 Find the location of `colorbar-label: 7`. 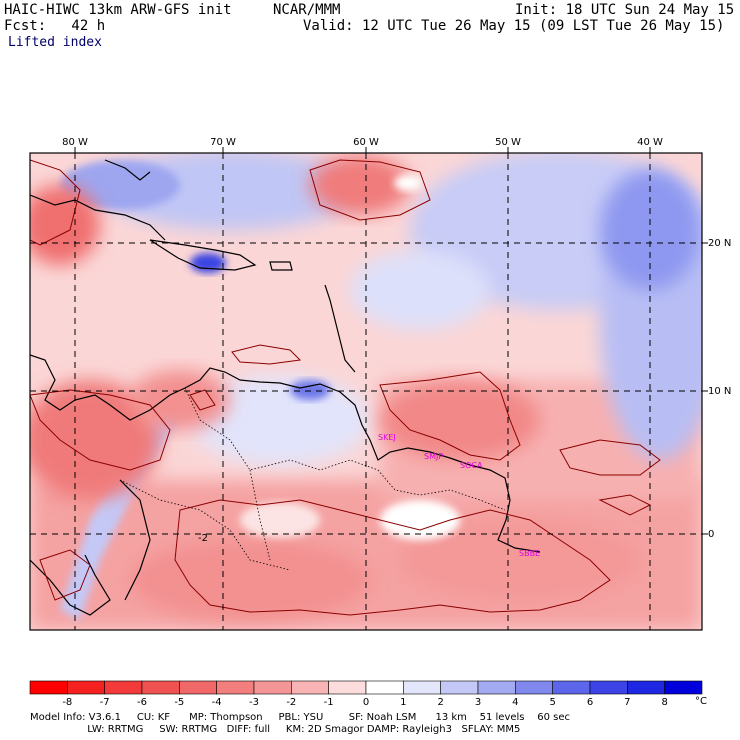

colorbar-label: 7 is located at coordinates (627, 702).